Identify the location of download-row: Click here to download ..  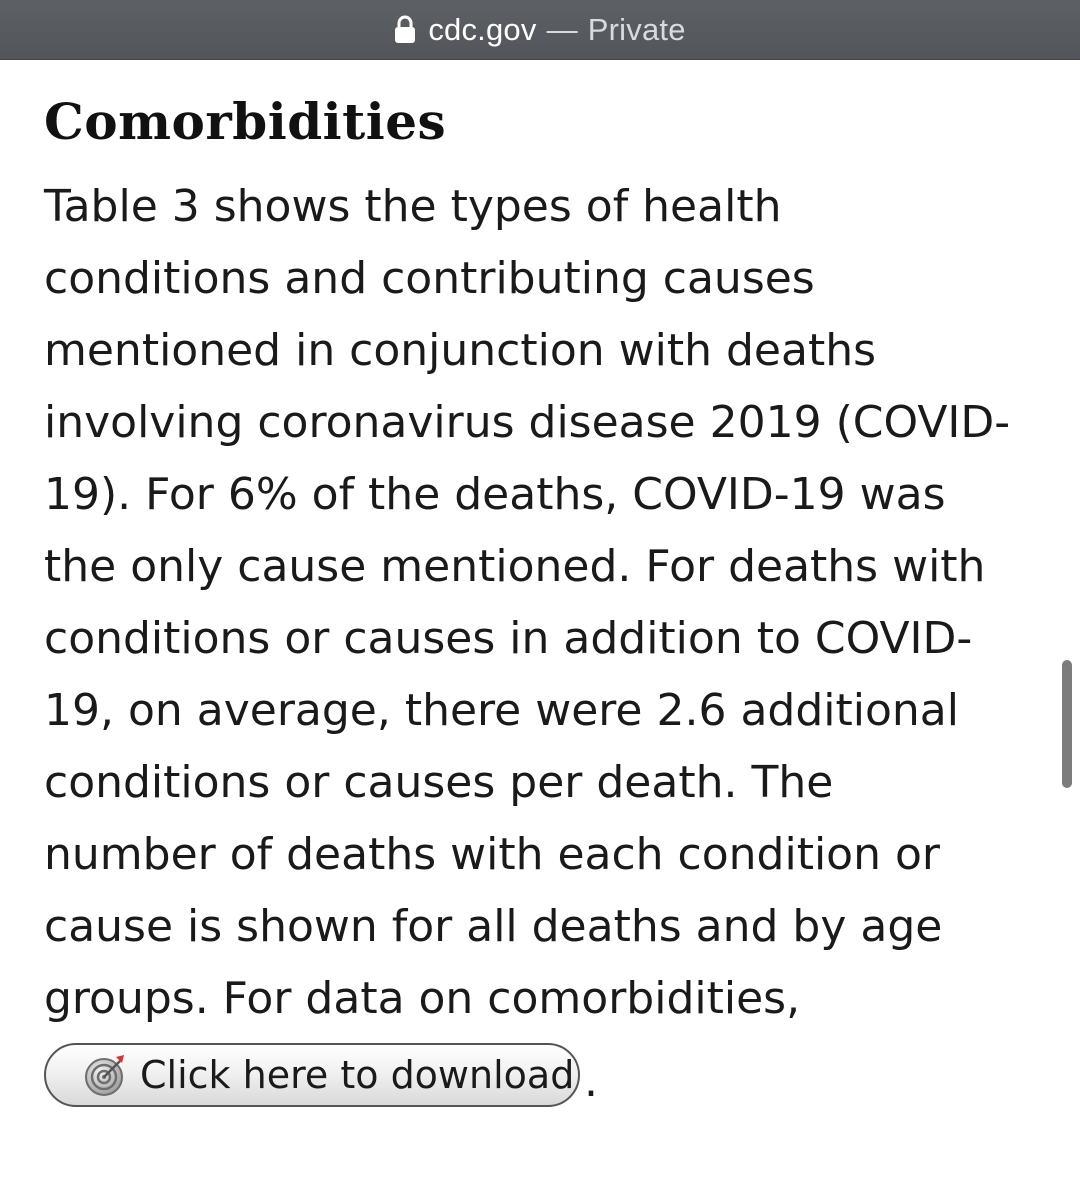
(544, 1075).